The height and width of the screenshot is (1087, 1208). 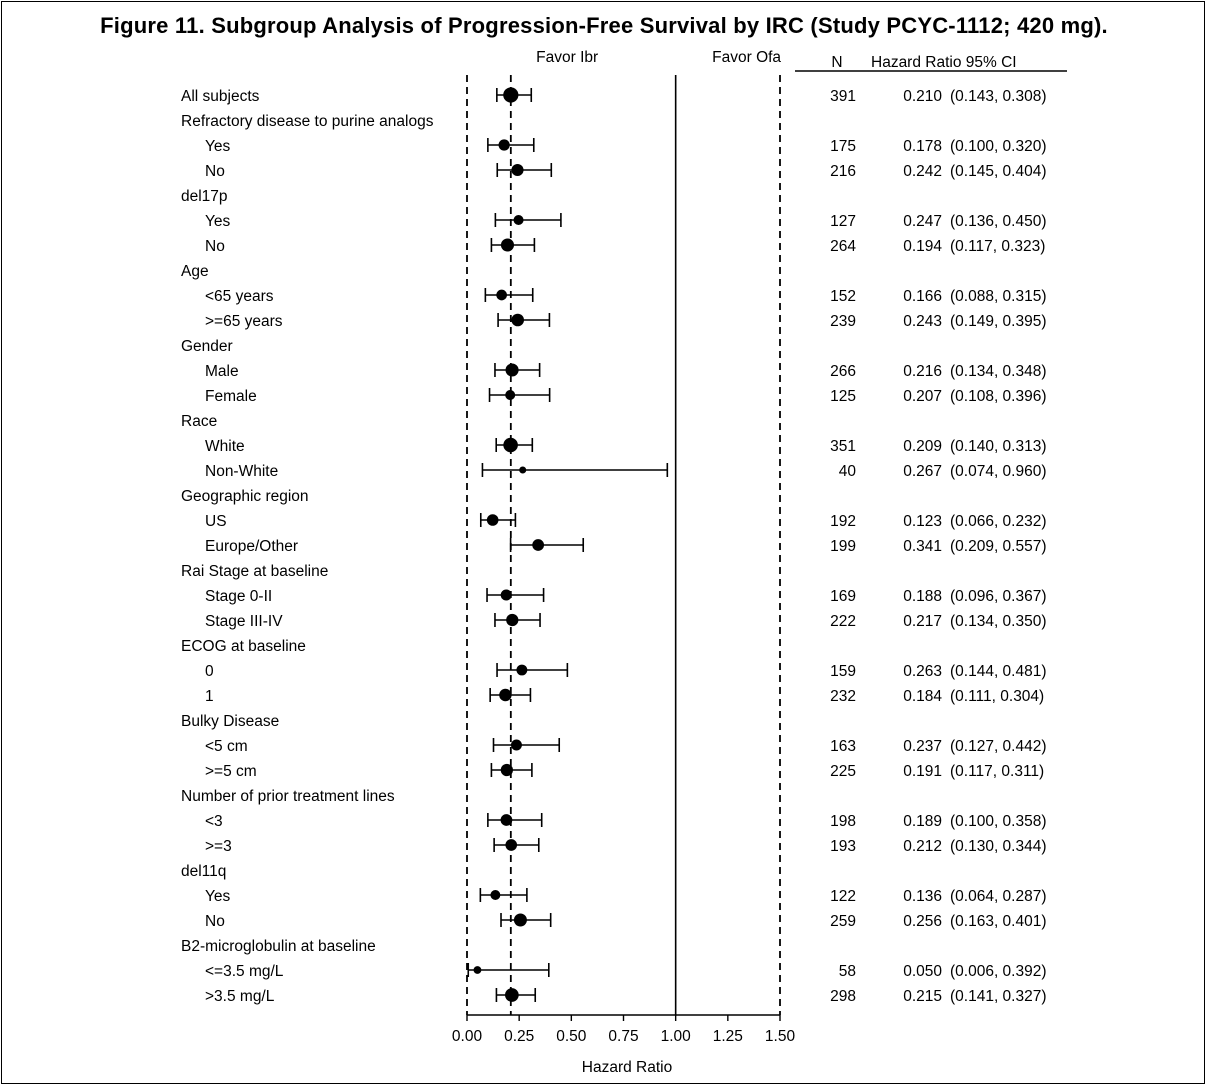 I want to click on hr-value: 0.212, so click(x=922, y=846).